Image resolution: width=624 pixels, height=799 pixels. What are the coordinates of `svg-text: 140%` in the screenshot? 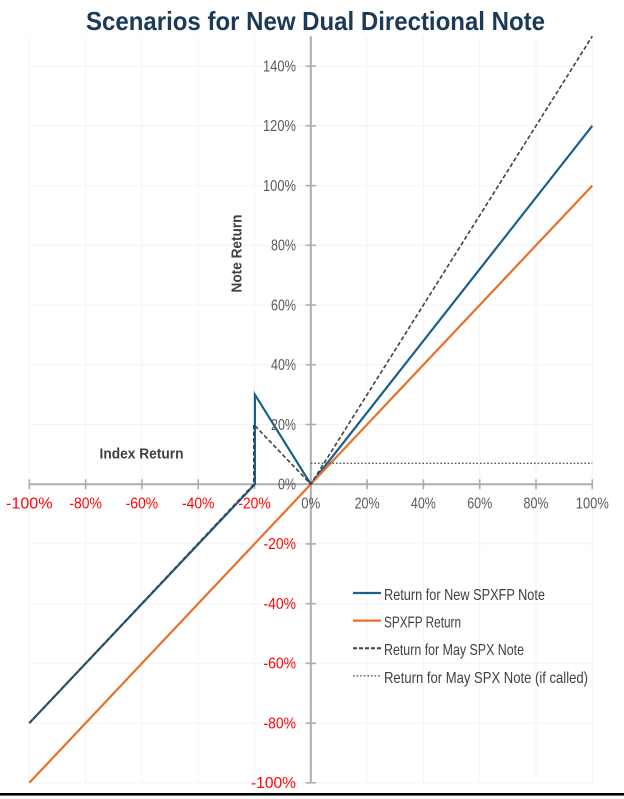 It's located at (279, 66).